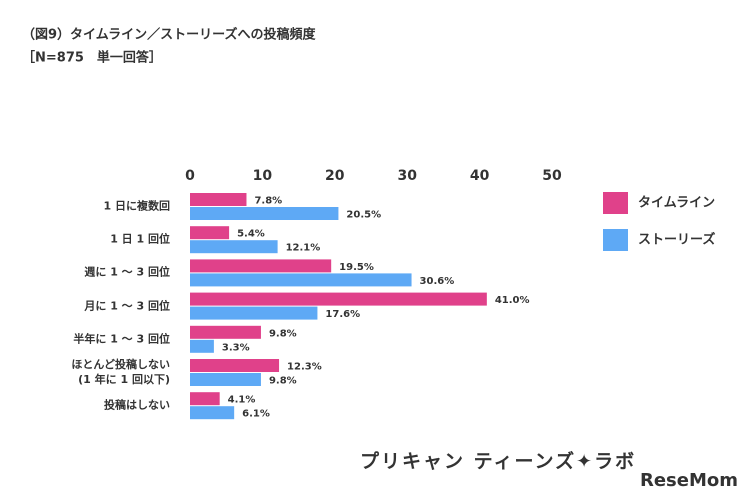  What do you see at coordinates (304, 367) in the screenshot?
I see `value-label: 12.3%` at bounding box center [304, 367].